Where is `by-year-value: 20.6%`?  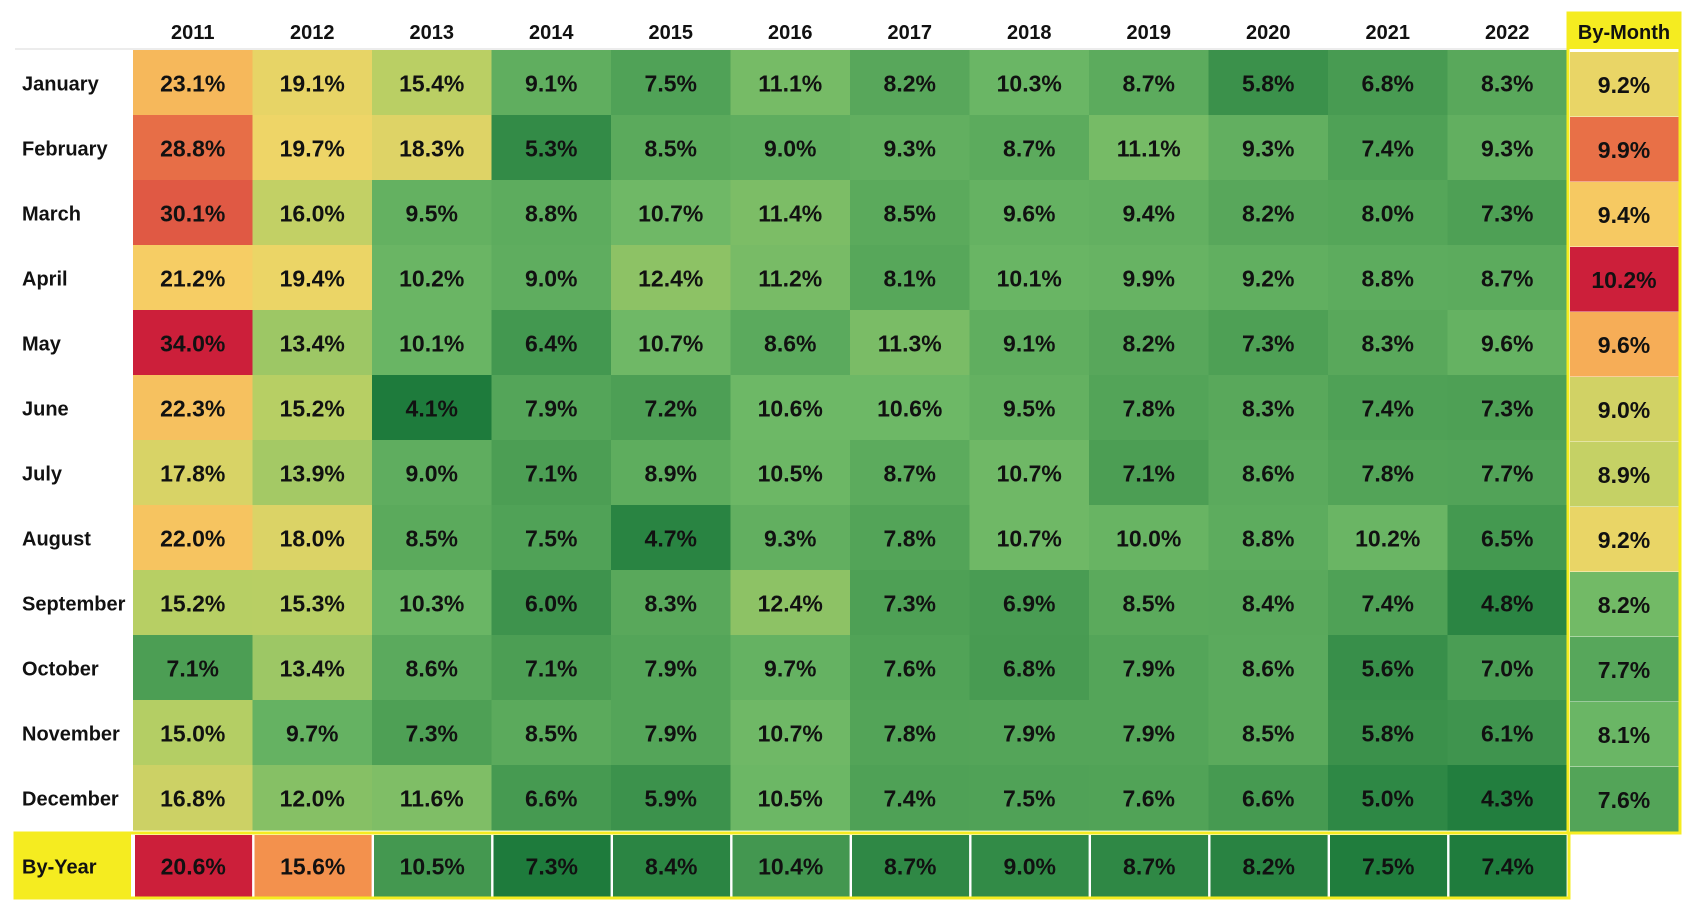
by-year-value: 20.6% is located at coordinates (193, 867).